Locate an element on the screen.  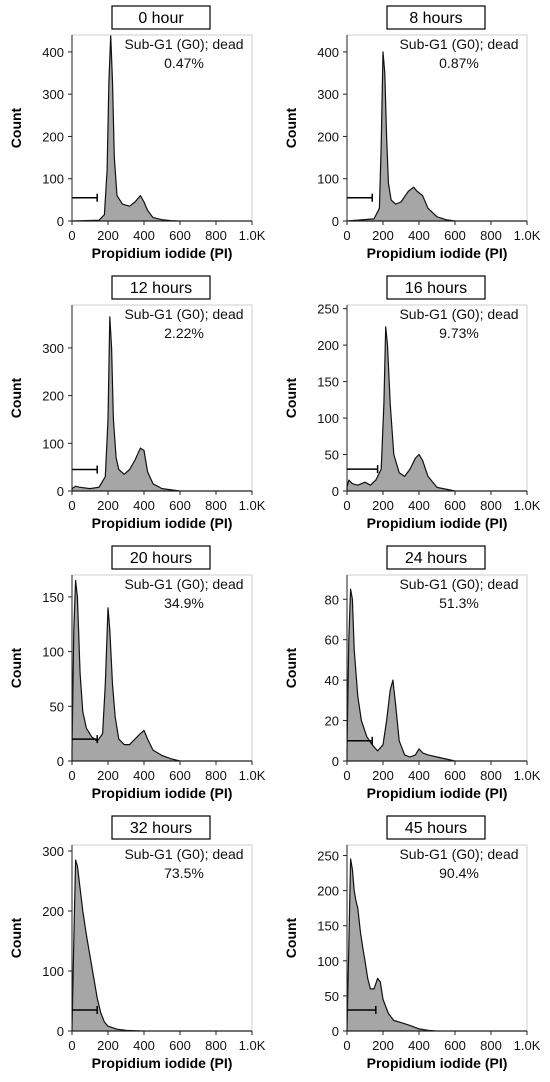
y-tick-label: 40 is located at coordinates (332, 680).